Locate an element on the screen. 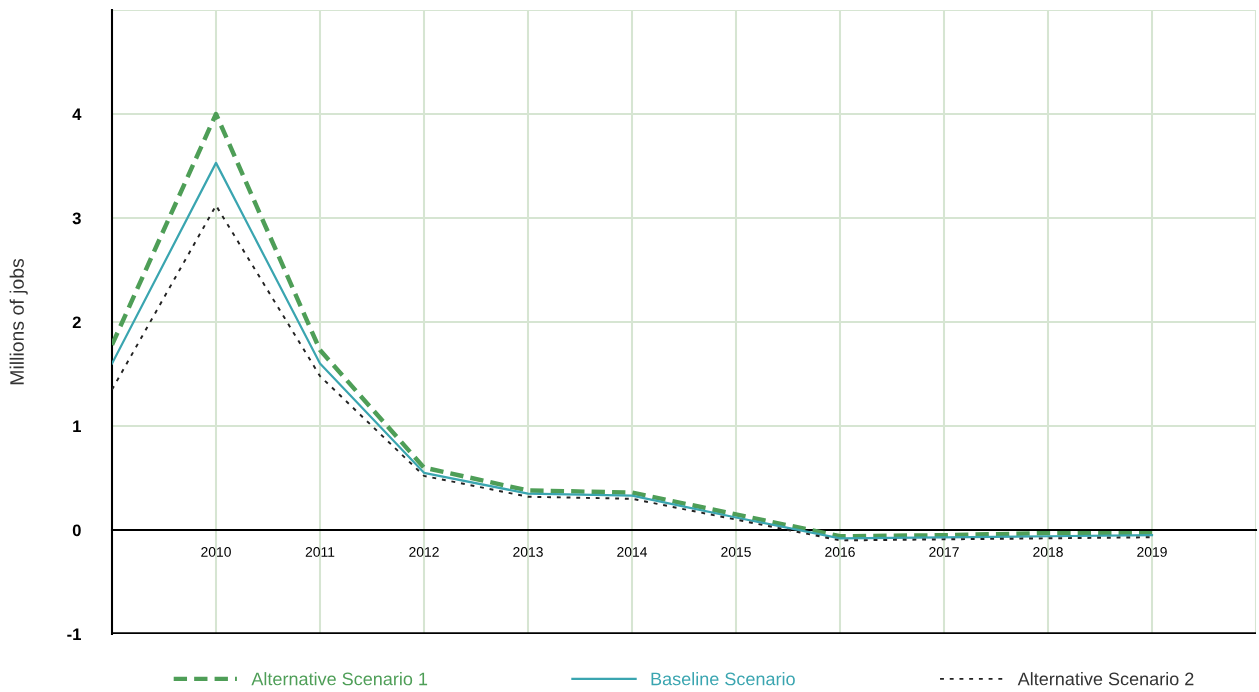  y-tick-label: 1 is located at coordinates (77, 426).